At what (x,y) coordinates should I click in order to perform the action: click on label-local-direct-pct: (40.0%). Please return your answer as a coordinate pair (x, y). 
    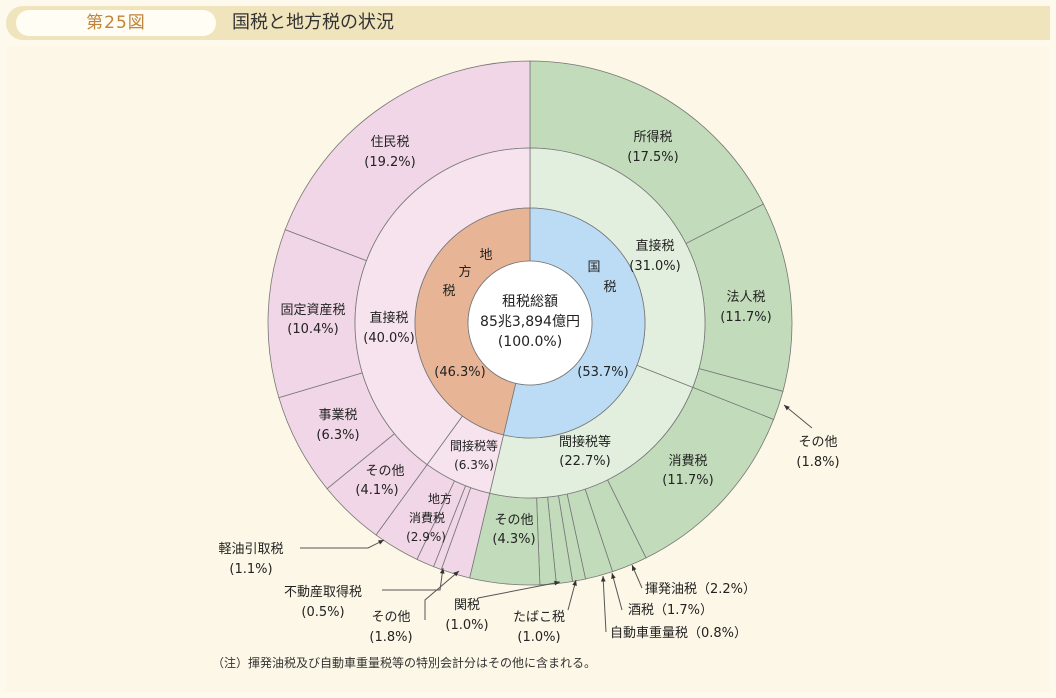
    Looking at the image, I should click on (388, 338).